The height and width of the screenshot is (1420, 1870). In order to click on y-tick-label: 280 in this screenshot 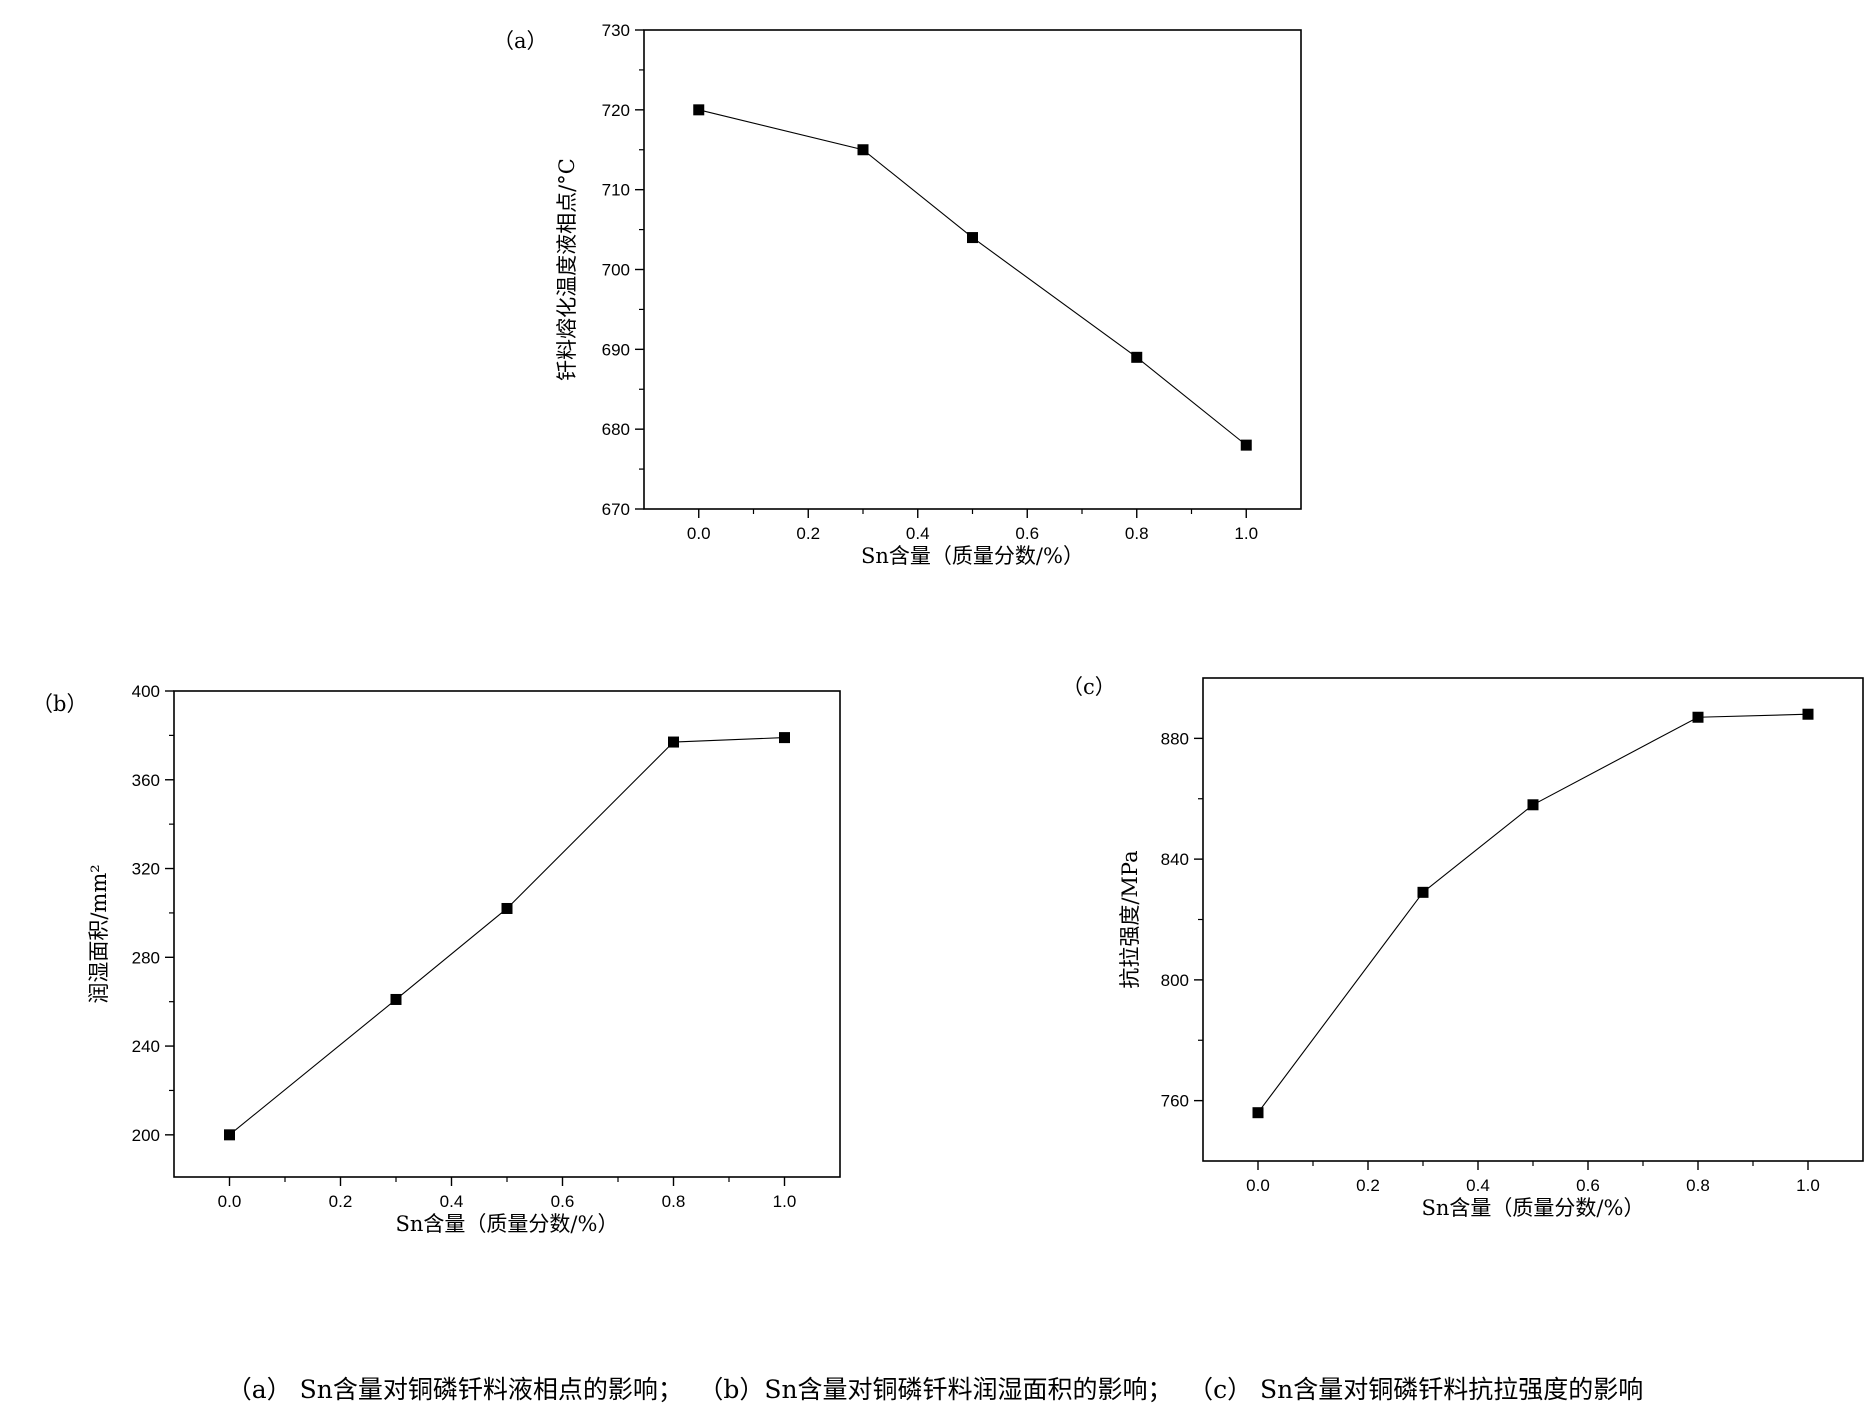, I will do `click(146, 957)`.